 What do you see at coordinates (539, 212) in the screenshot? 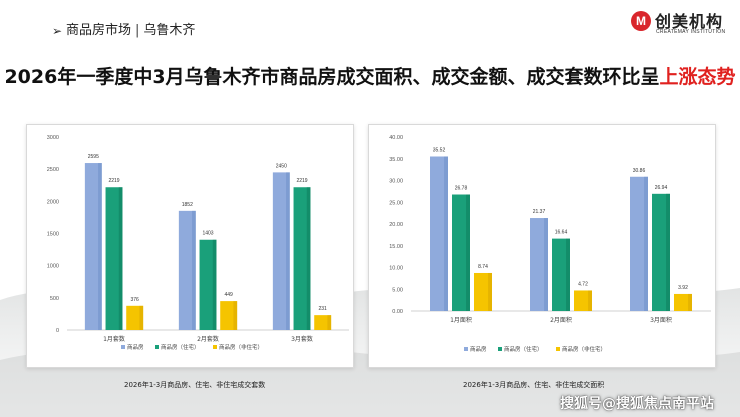
I see `data-label: 21.37` at bounding box center [539, 212].